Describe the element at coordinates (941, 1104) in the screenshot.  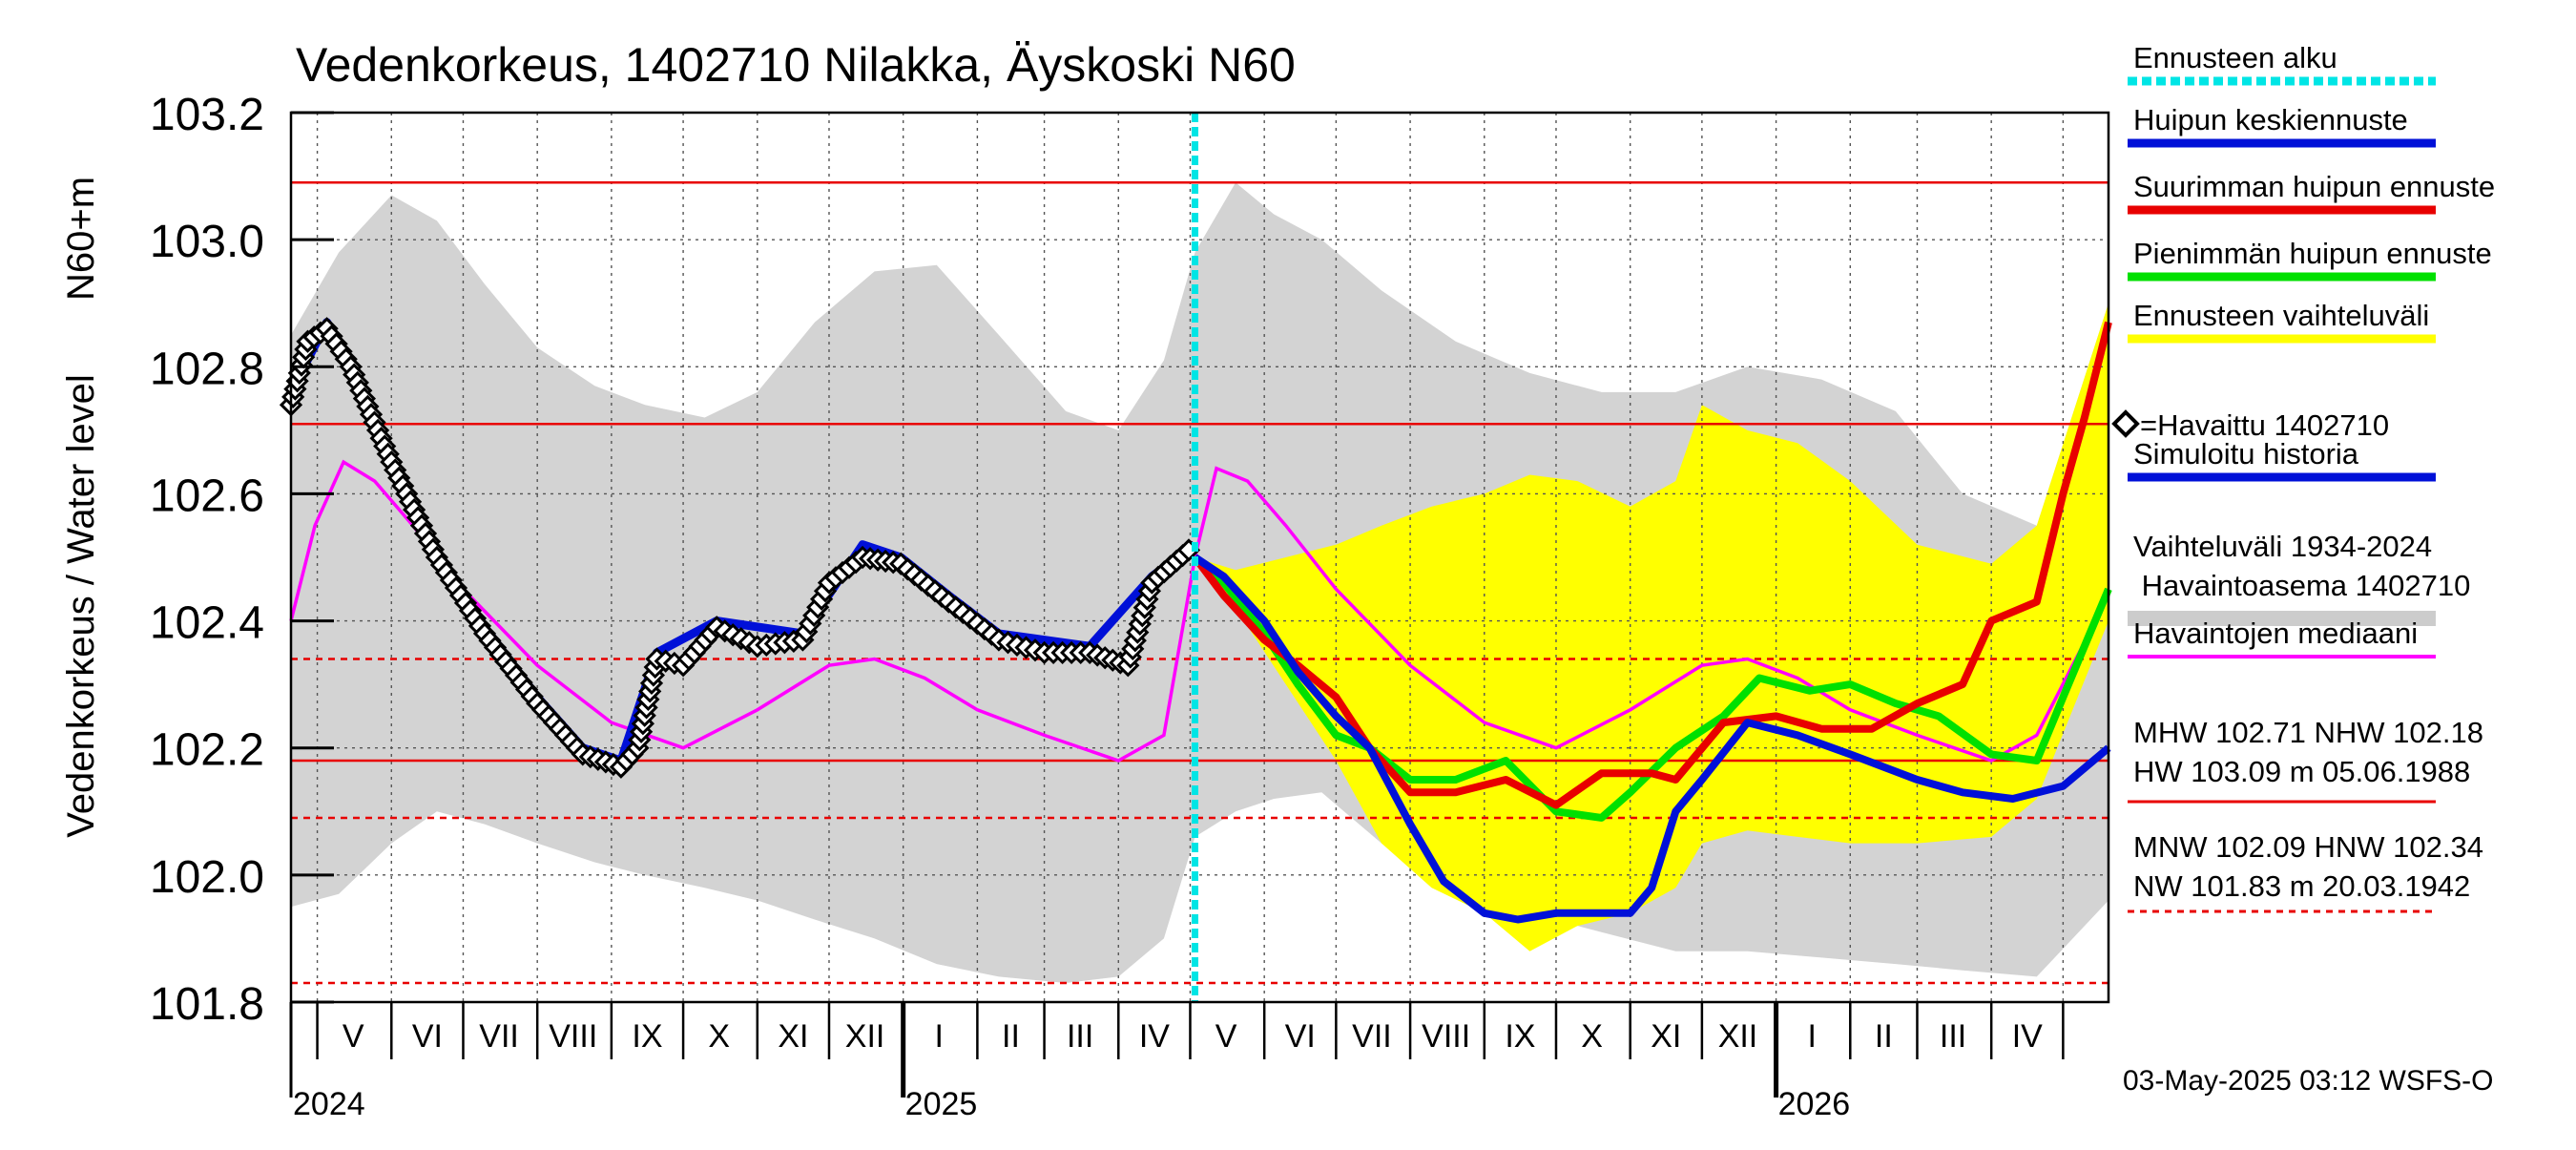
I see `year-label: 2025` at that location.